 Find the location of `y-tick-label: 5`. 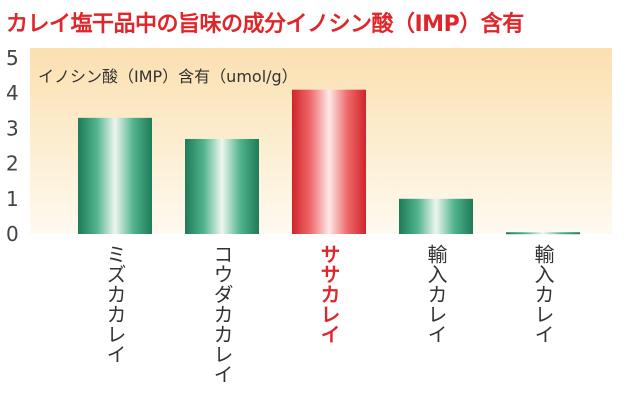

y-tick-label: 5 is located at coordinates (12, 58).